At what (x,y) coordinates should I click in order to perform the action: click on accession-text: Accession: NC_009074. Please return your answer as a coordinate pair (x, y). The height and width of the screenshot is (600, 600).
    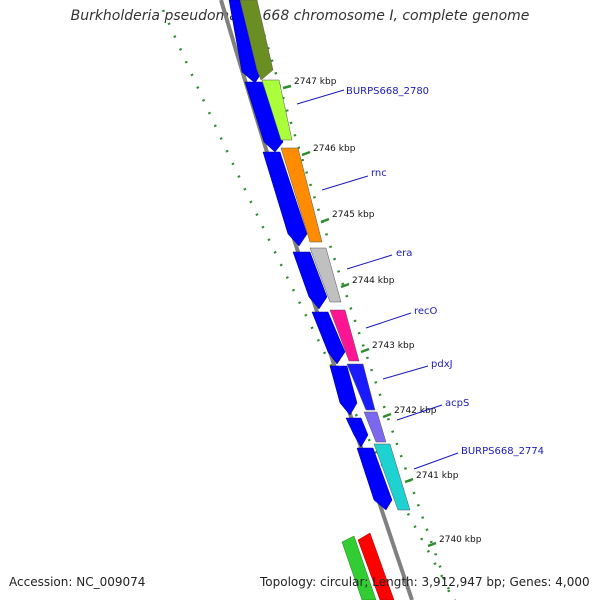
    Looking at the image, I should click on (77, 582).